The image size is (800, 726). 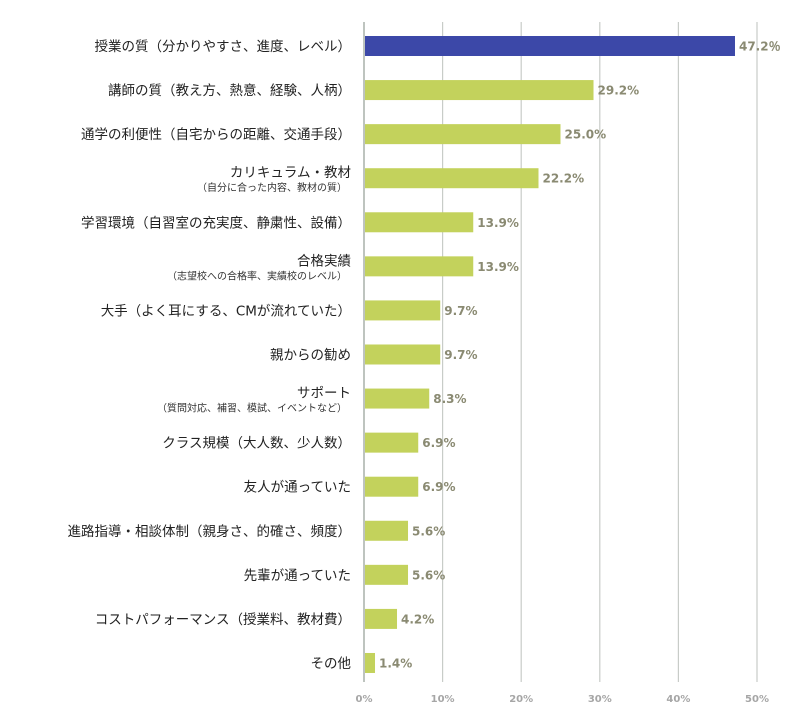 I want to click on category-label: カリキュラム・教材, so click(x=290, y=173).